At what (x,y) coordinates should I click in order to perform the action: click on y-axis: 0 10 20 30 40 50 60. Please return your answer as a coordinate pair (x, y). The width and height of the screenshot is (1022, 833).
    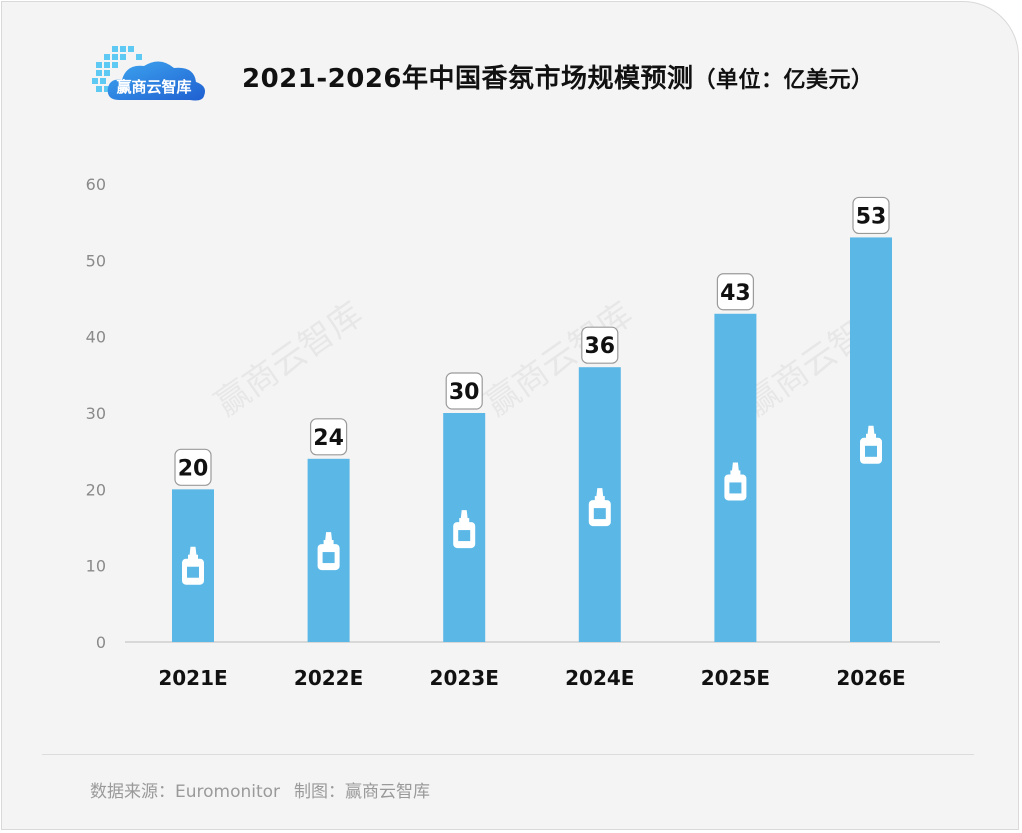
    Looking at the image, I should click on (96, 413).